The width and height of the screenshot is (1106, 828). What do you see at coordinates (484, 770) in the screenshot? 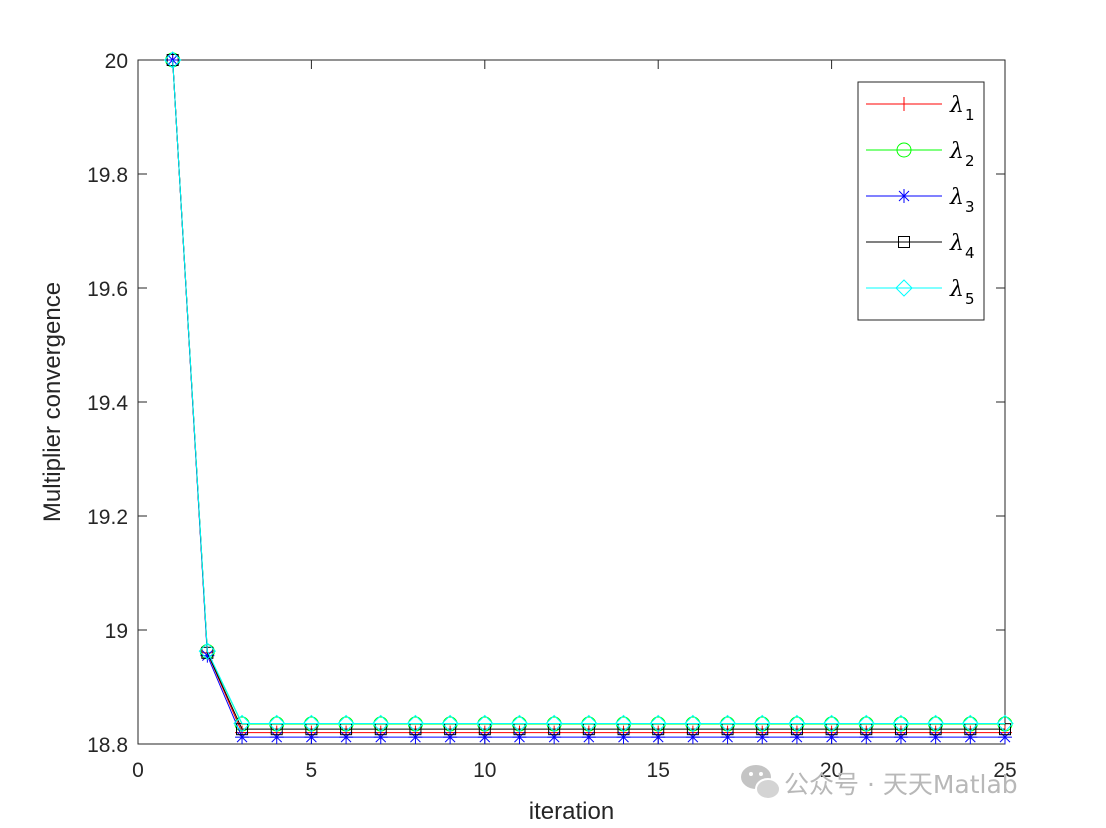
I see `x-tick-label: 10` at bounding box center [484, 770].